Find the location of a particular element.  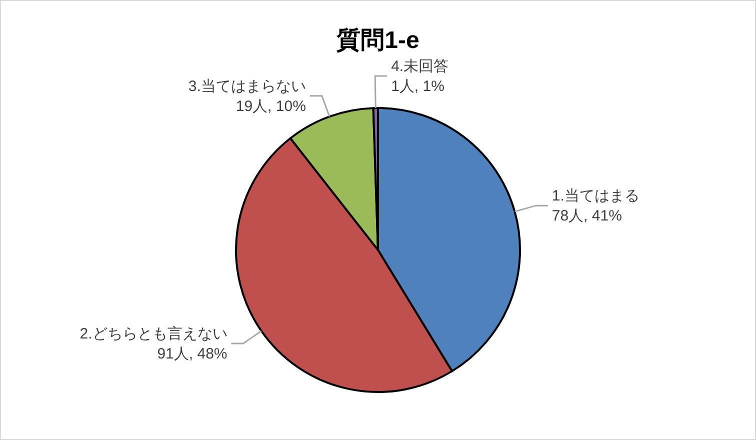

data-label: 91人, 48% is located at coordinates (192, 354).